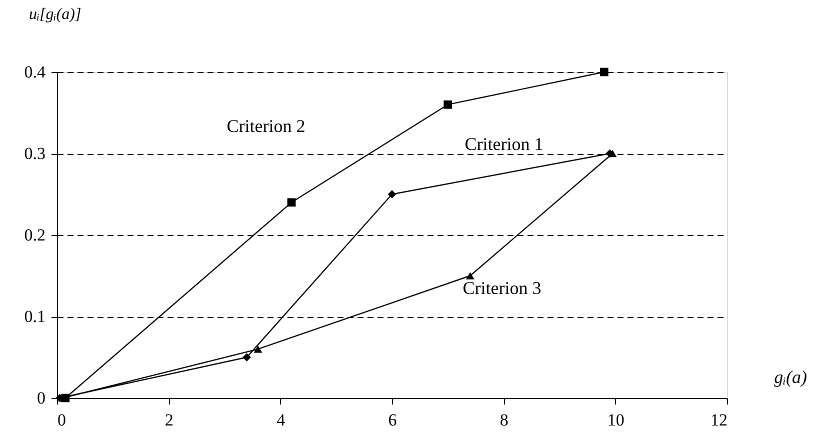 Image resolution: width=815 pixels, height=447 pixels. I want to click on x-tick-label: 8, so click(504, 420).